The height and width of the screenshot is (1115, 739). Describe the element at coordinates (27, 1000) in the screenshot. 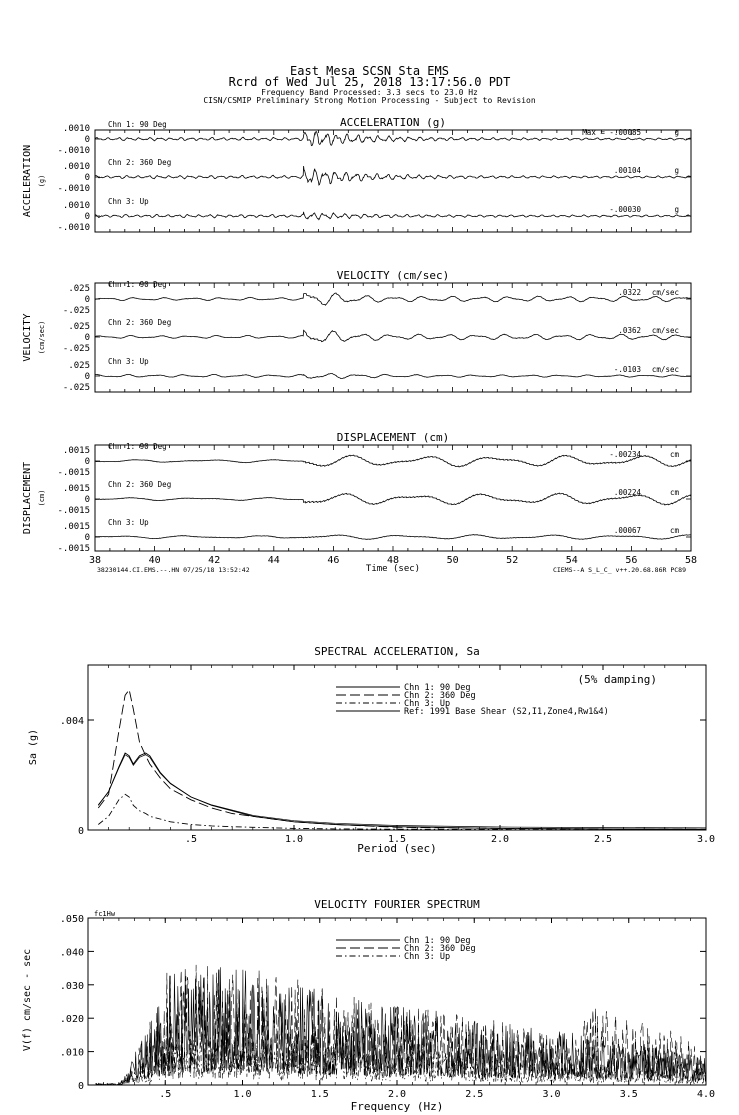

I see `fourier-ylabel: V(f) cm/sec - sec` at that location.